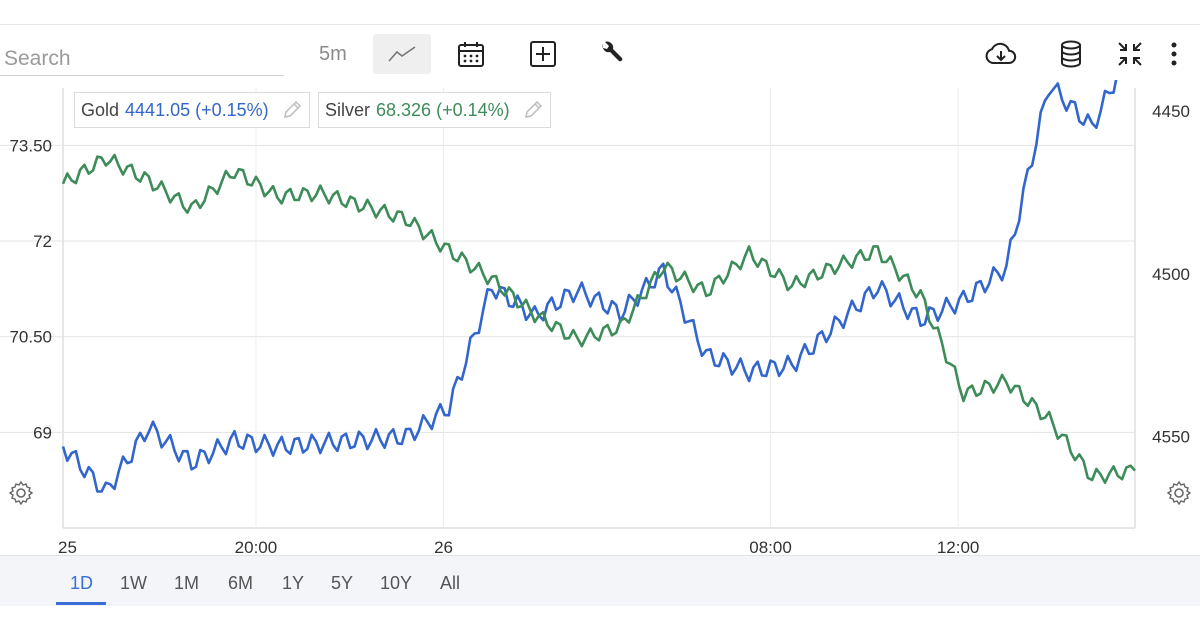  Describe the element at coordinates (30, 337) in the screenshot. I see `y-left-tick-label: 70.50` at that location.